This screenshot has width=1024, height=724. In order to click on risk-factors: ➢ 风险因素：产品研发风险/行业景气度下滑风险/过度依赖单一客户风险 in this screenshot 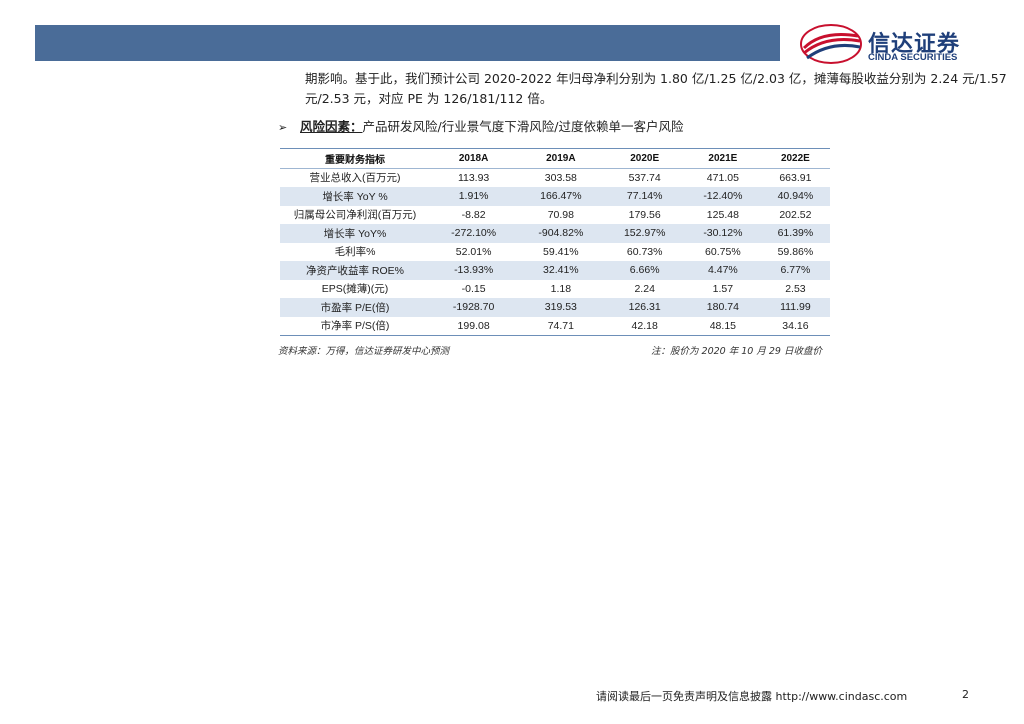, I will do `click(480, 125)`.